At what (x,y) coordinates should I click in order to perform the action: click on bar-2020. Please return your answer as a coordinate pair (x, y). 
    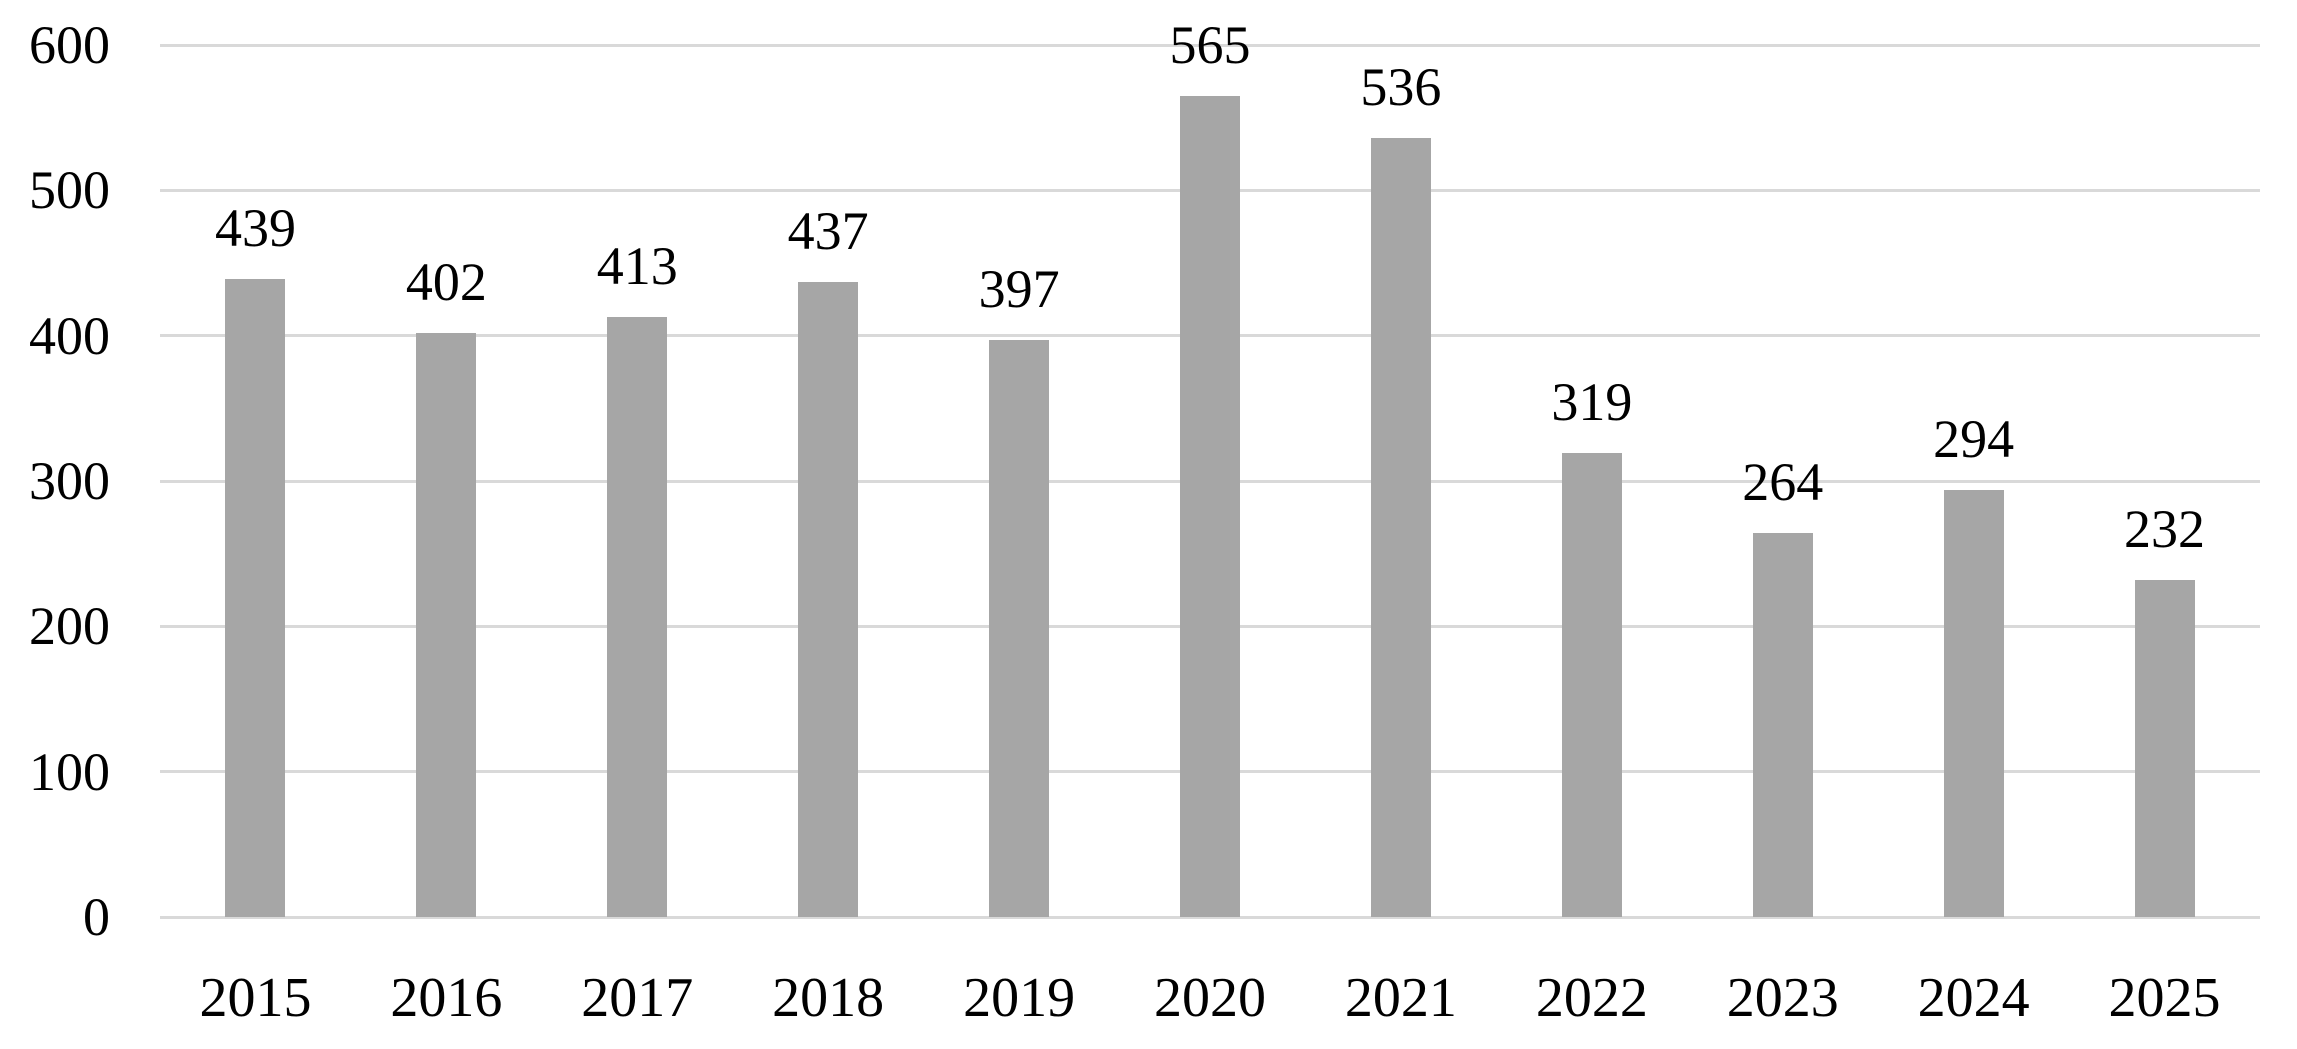
    Looking at the image, I should click on (1210, 506).